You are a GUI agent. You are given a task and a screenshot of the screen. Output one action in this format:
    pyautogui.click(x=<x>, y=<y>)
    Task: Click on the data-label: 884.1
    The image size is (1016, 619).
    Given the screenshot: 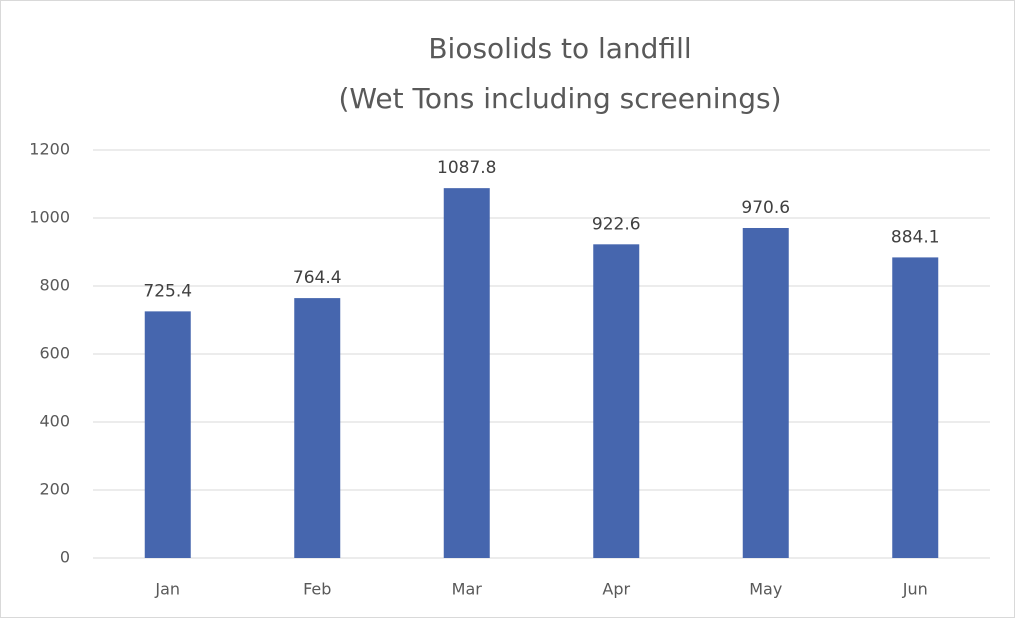 What is the action you would take?
    pyautogui.click(x=915, y=237)
    